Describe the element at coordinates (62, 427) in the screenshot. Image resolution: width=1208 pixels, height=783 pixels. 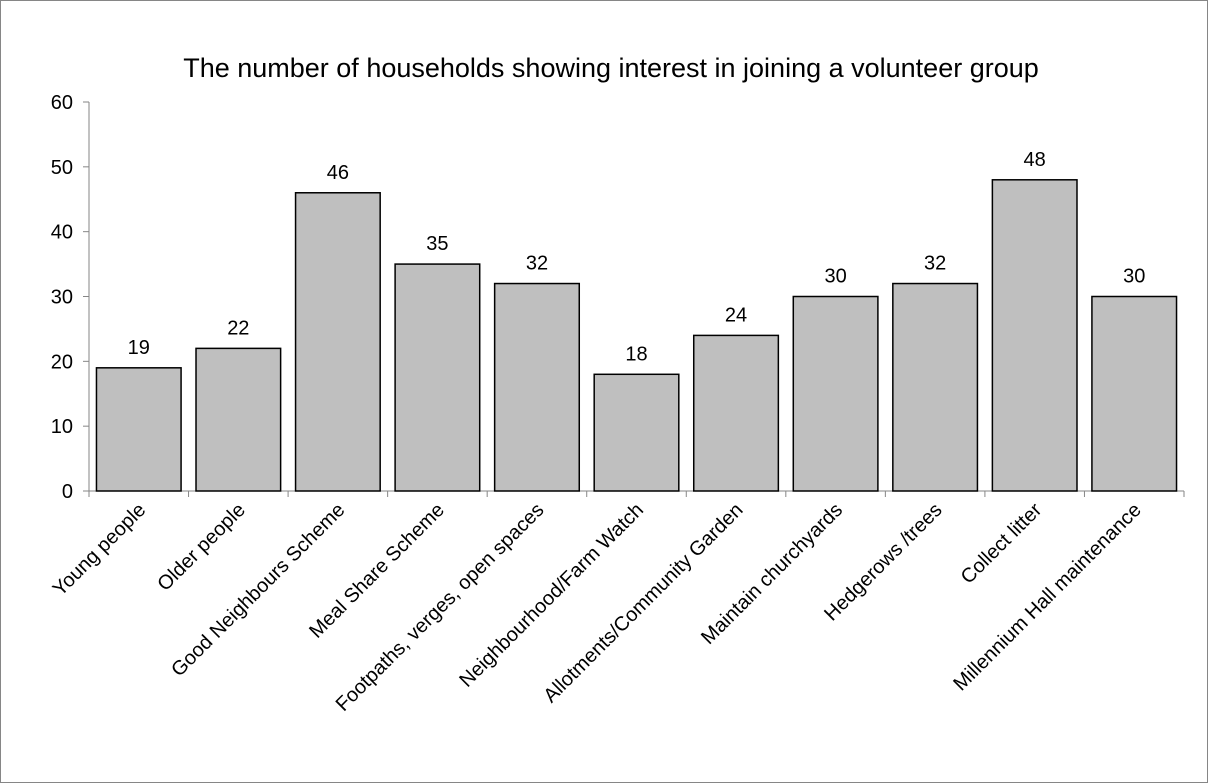
I see `y-tick-label: 10` at that location.